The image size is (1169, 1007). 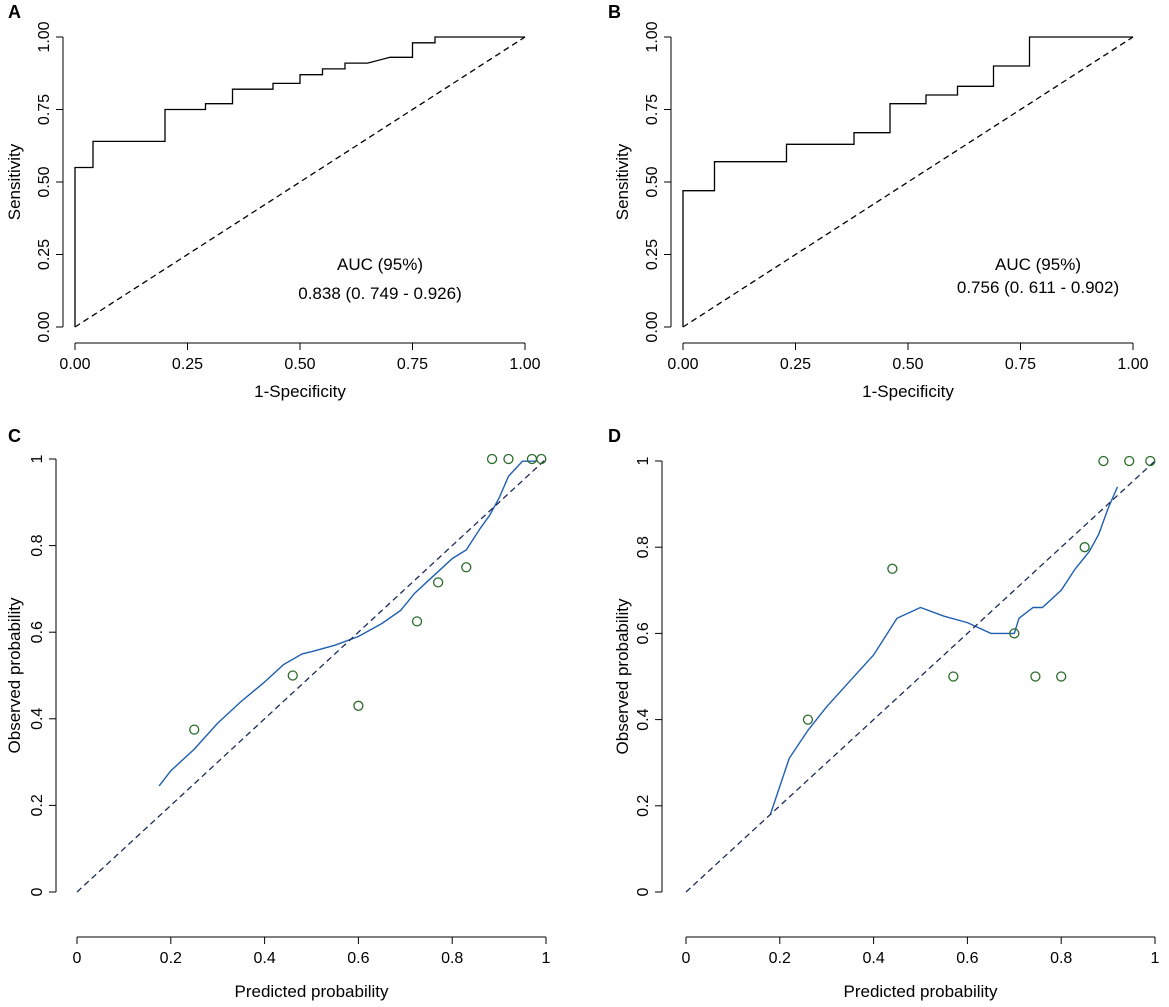 What do you see at coordinates (614, 436) in the screenshot?
I see `panel-letter: D` at bounding box center [614, 436].